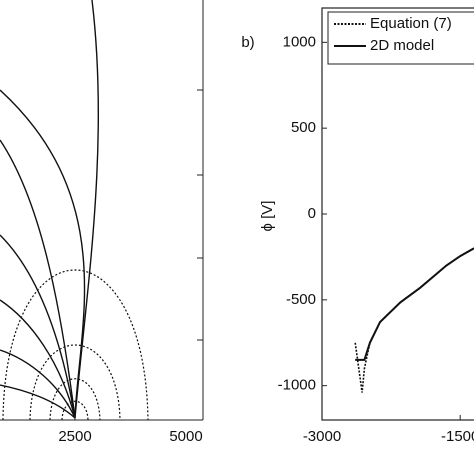 Image resolution: width=474 pixels, height=474 pixels. I want to click on legend-label: 2D model, so click(402, 45).